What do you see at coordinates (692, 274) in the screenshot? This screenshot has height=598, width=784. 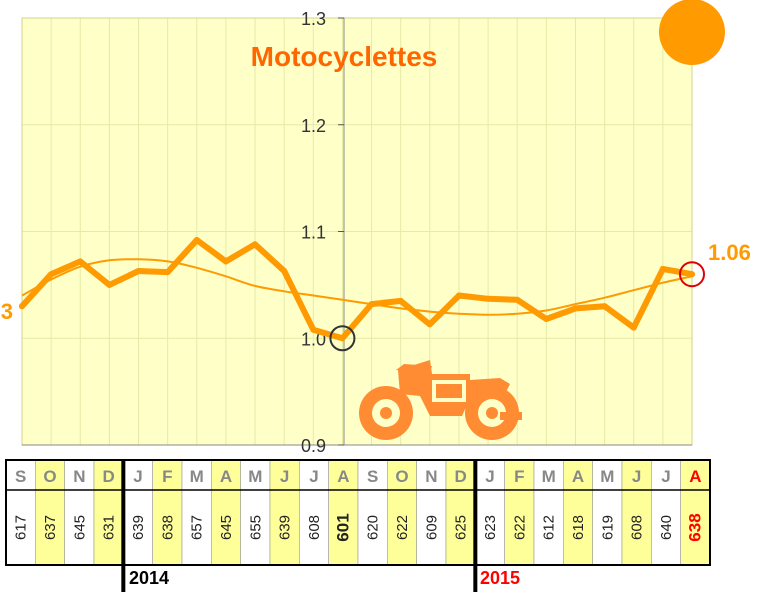 I see `end-marker` at bounding box center [692, 274].